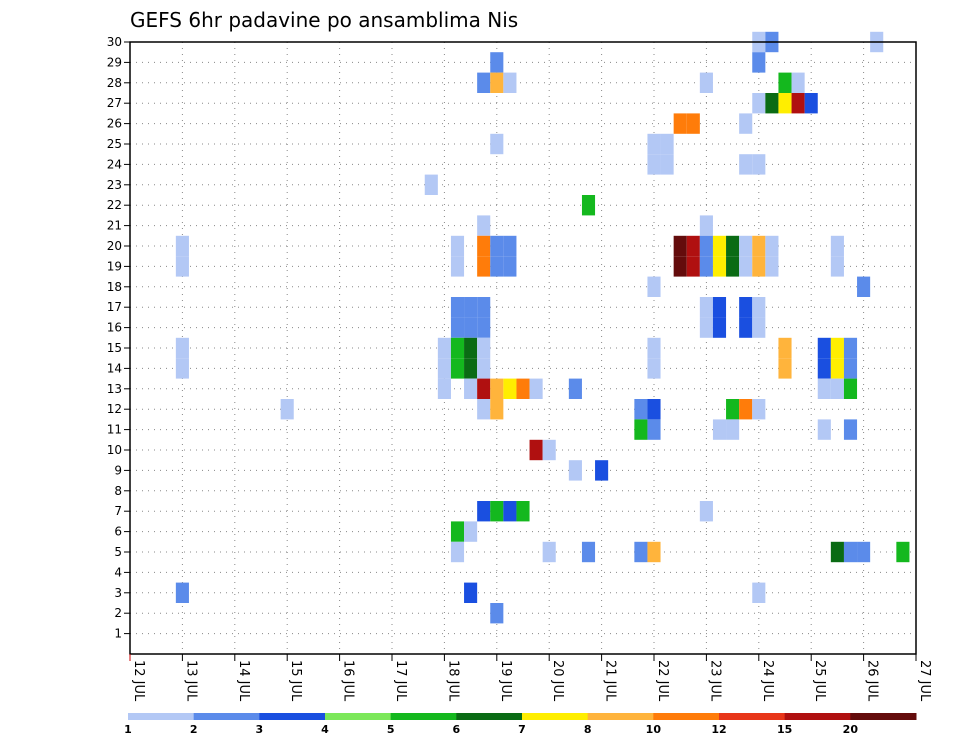  Describe the element at coordinates (114, 164) in the screenshot. I see `y-tick-label: 24` at that location.